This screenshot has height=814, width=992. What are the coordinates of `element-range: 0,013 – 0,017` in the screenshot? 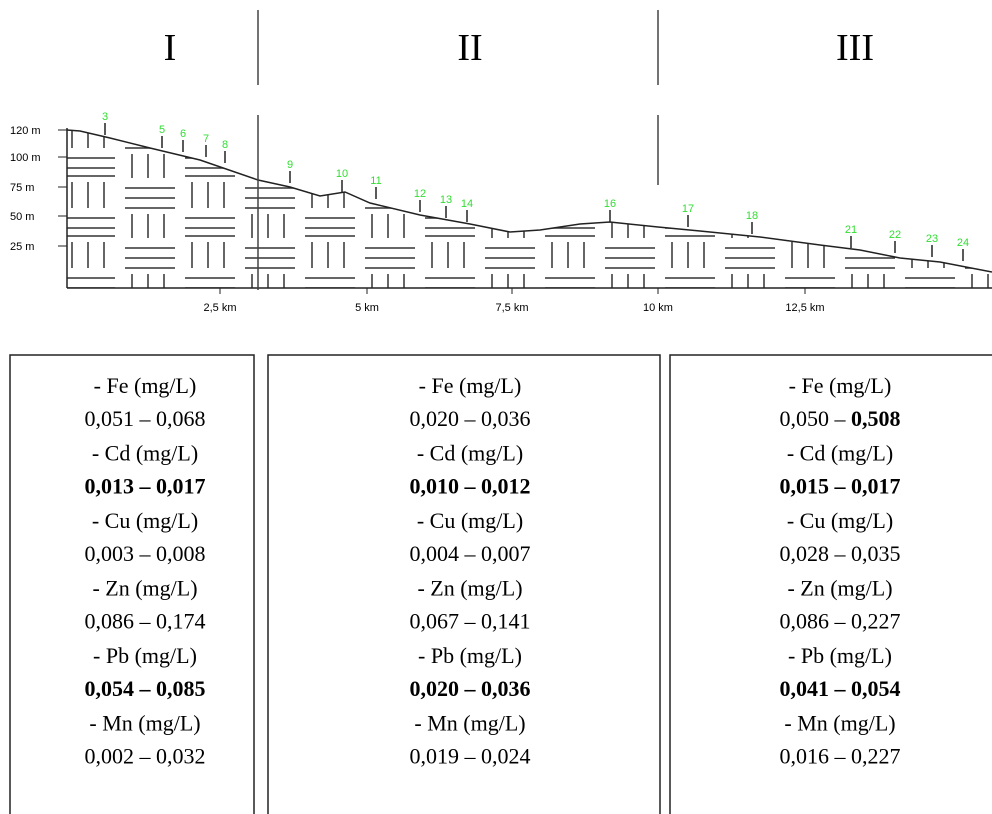 It's located at (145, 486).